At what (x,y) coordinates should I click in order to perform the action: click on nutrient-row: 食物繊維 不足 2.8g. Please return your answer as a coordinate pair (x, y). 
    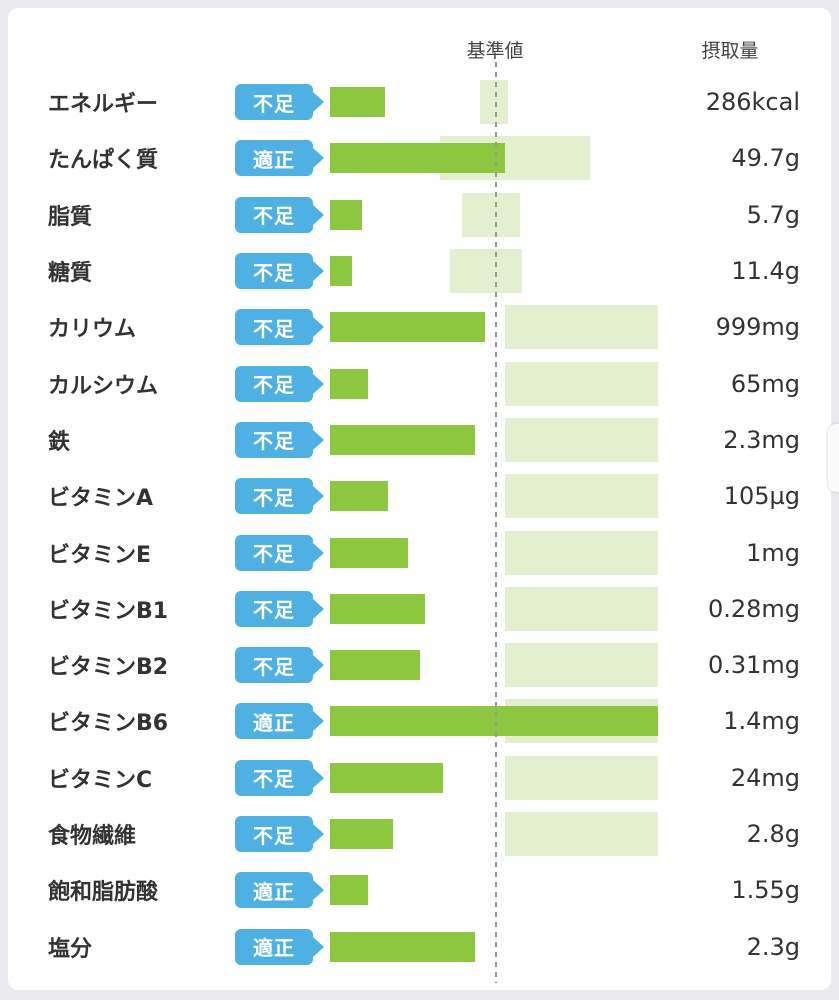
    Looking at the image, I should click on (419, 834).